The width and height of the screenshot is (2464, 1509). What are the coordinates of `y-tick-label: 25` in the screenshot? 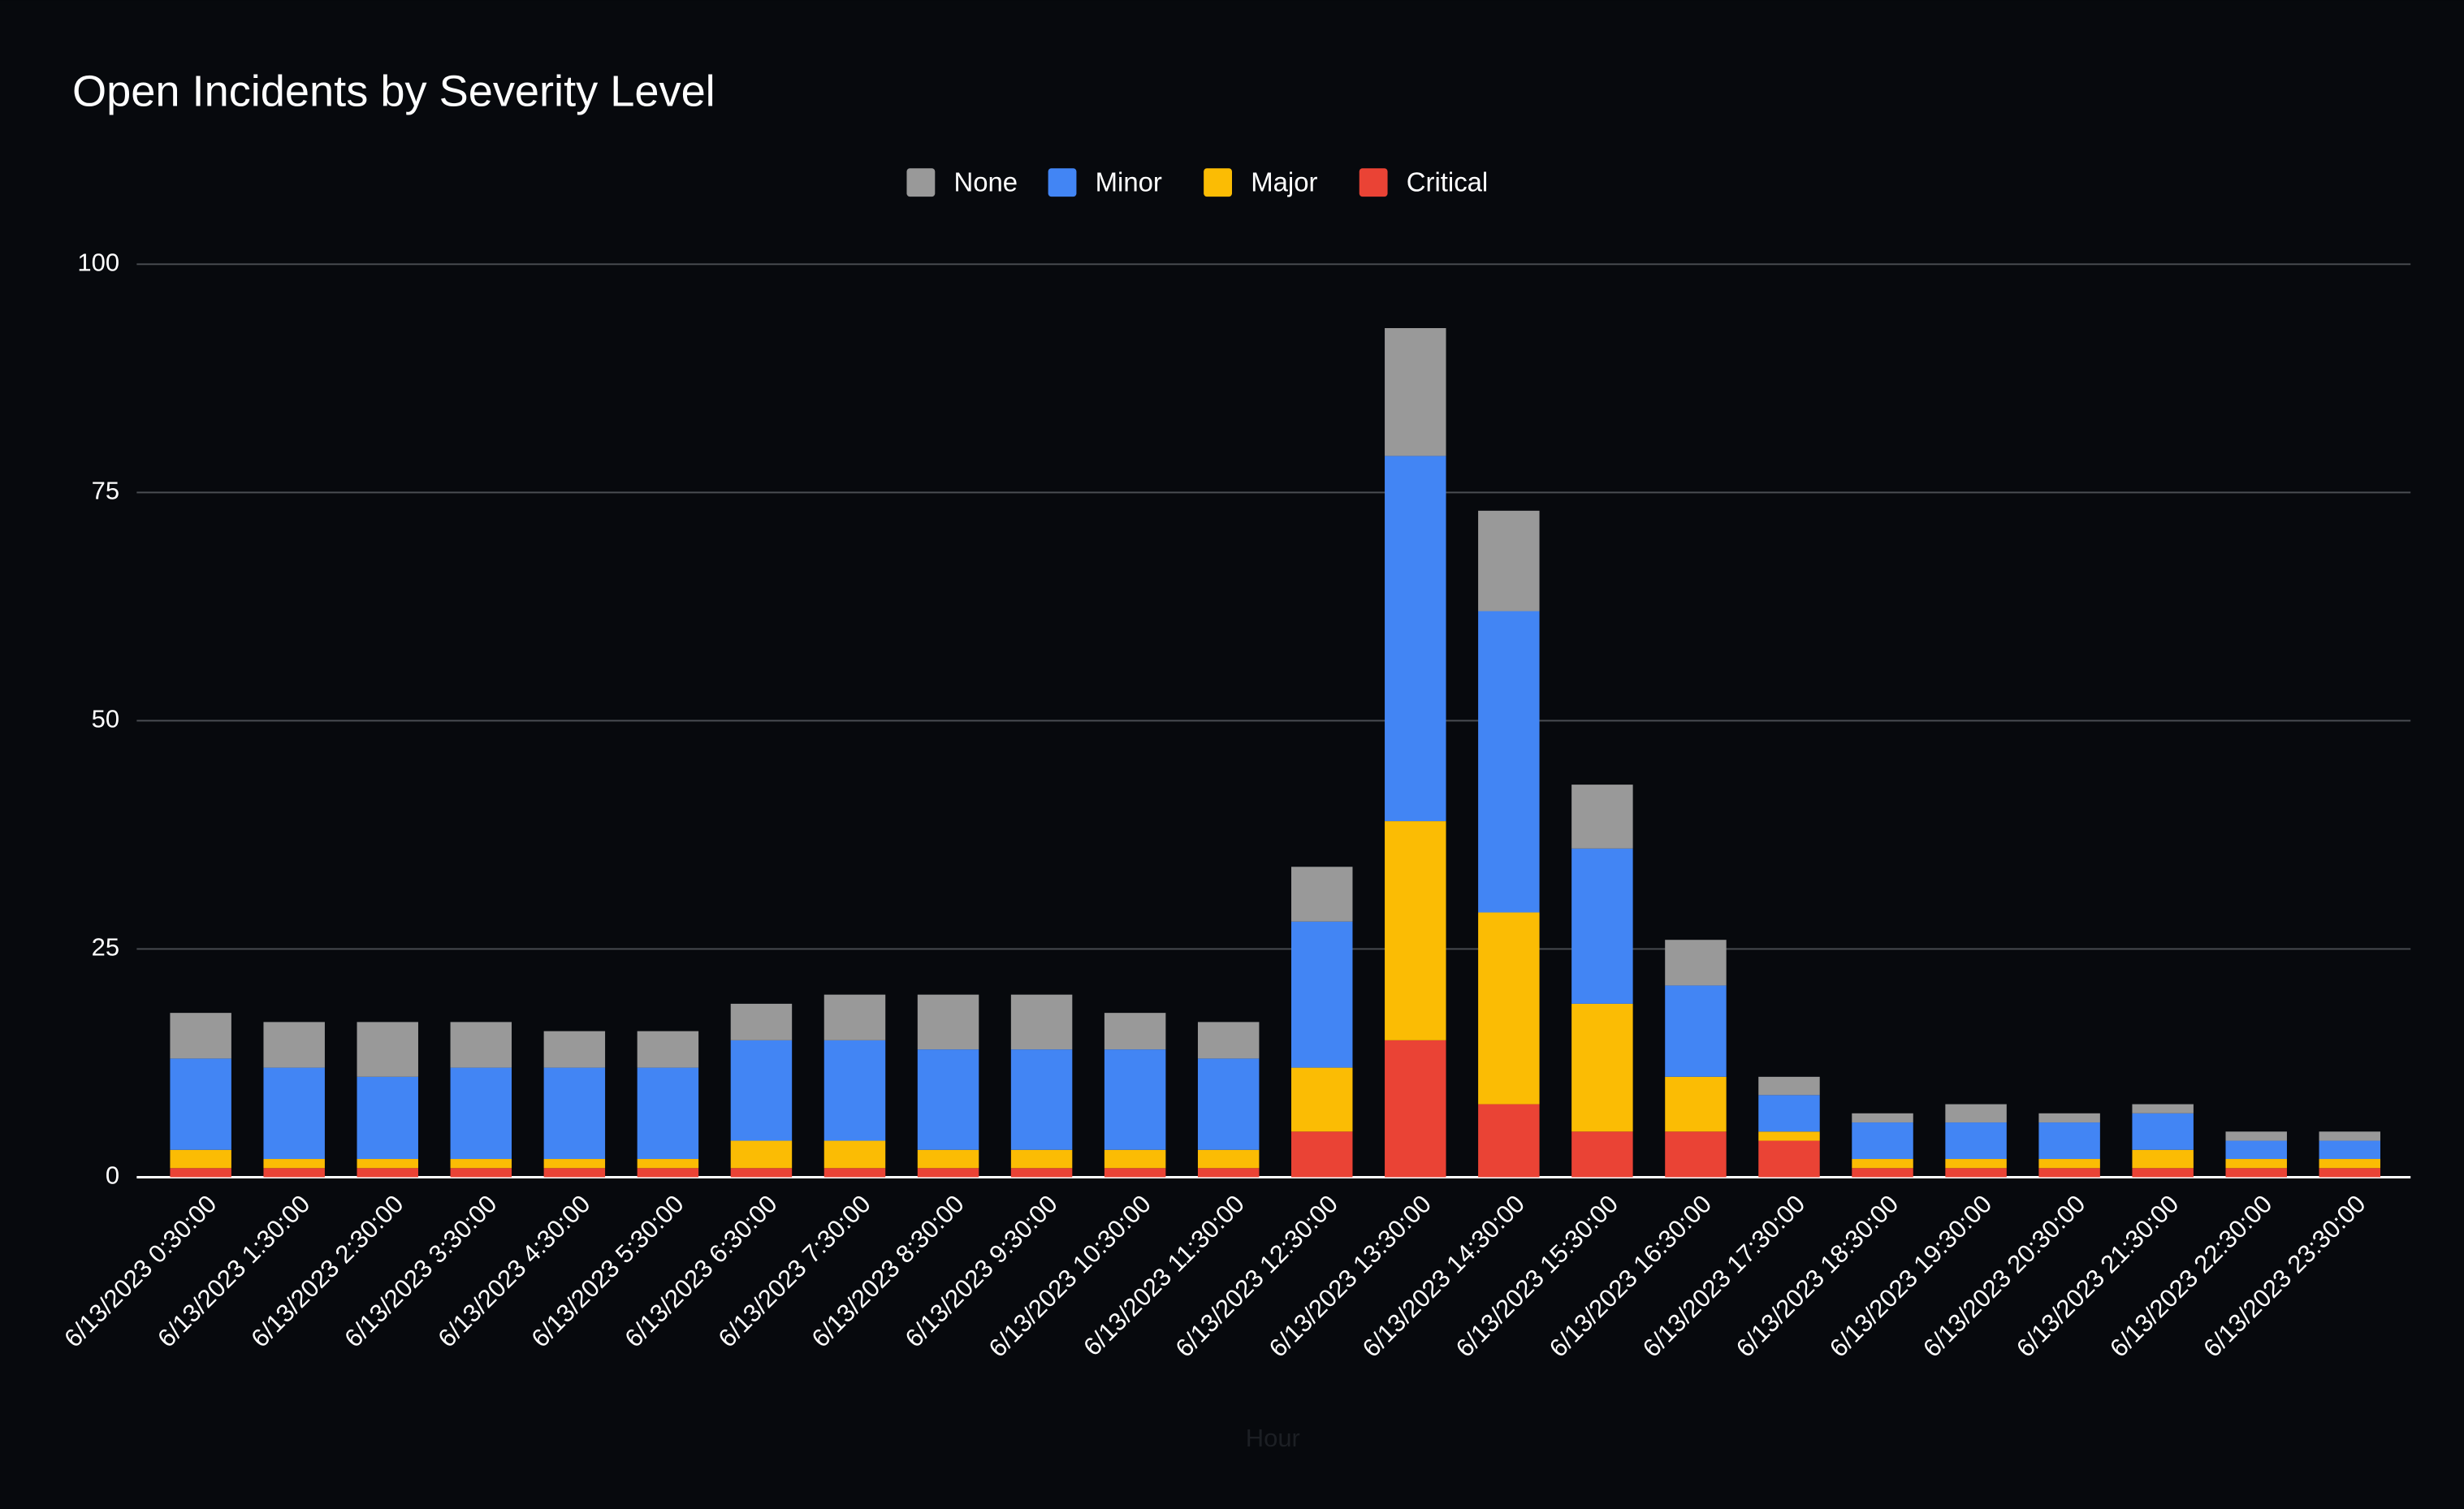 It's located at (105, 947).